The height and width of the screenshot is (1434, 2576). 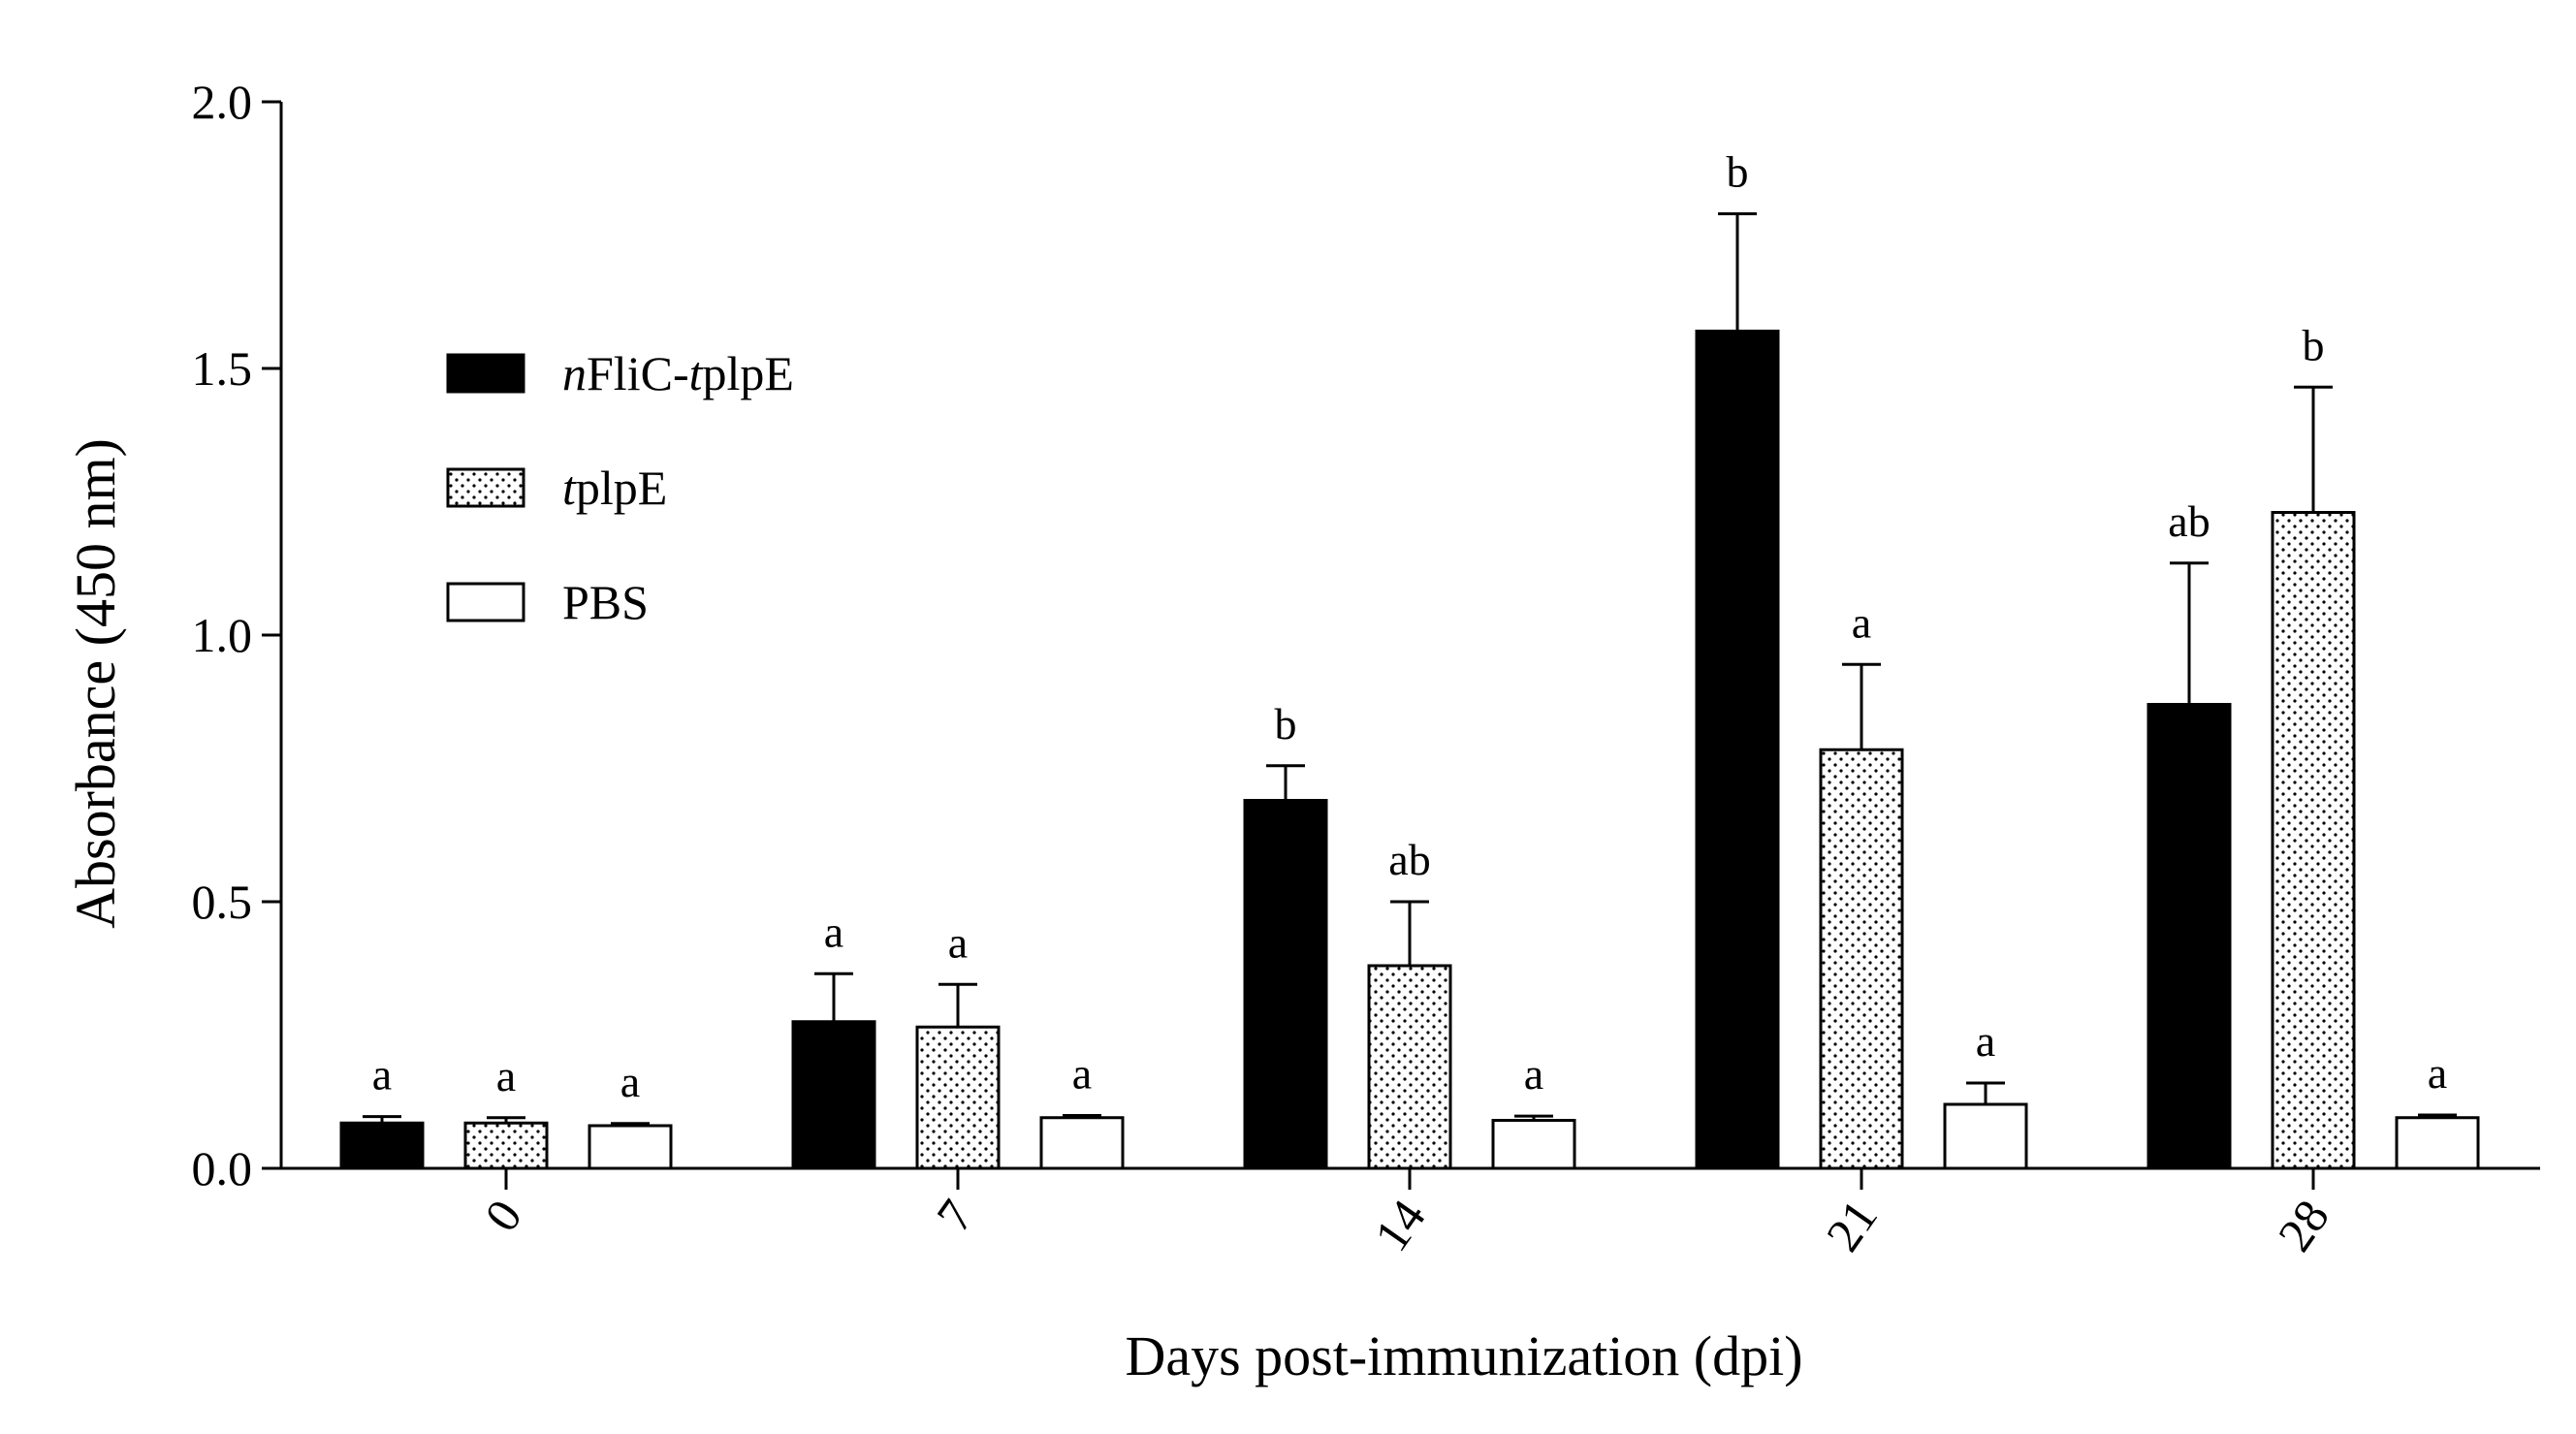 I want to click on x-tick-label: 7, so click(x=955, y=1216).